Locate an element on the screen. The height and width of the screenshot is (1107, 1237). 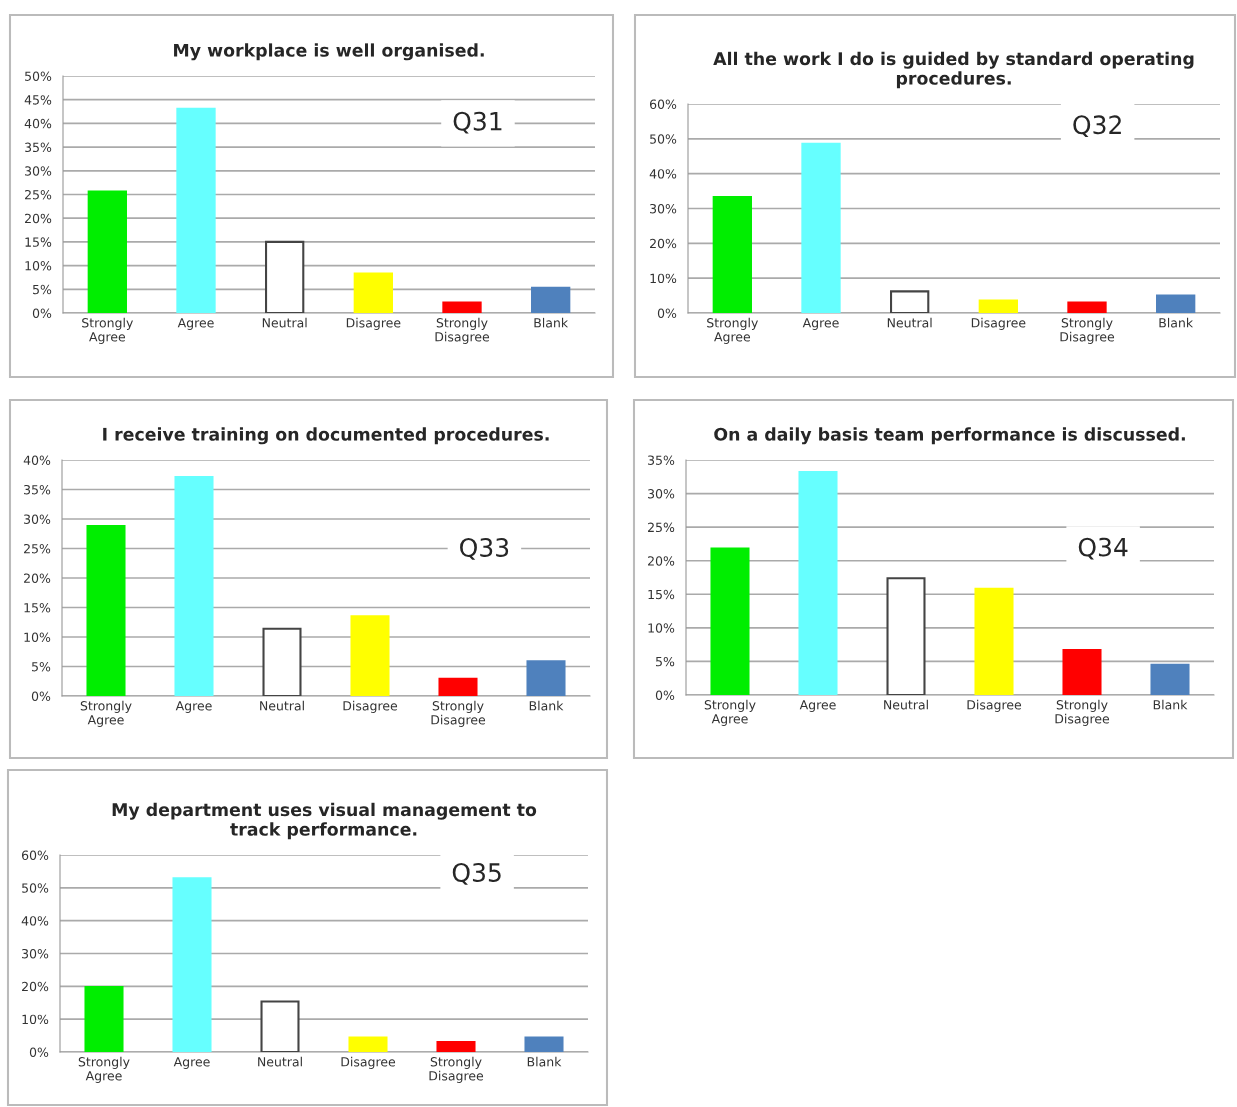
annotation: Q33 is located at coordinates (484, 549).